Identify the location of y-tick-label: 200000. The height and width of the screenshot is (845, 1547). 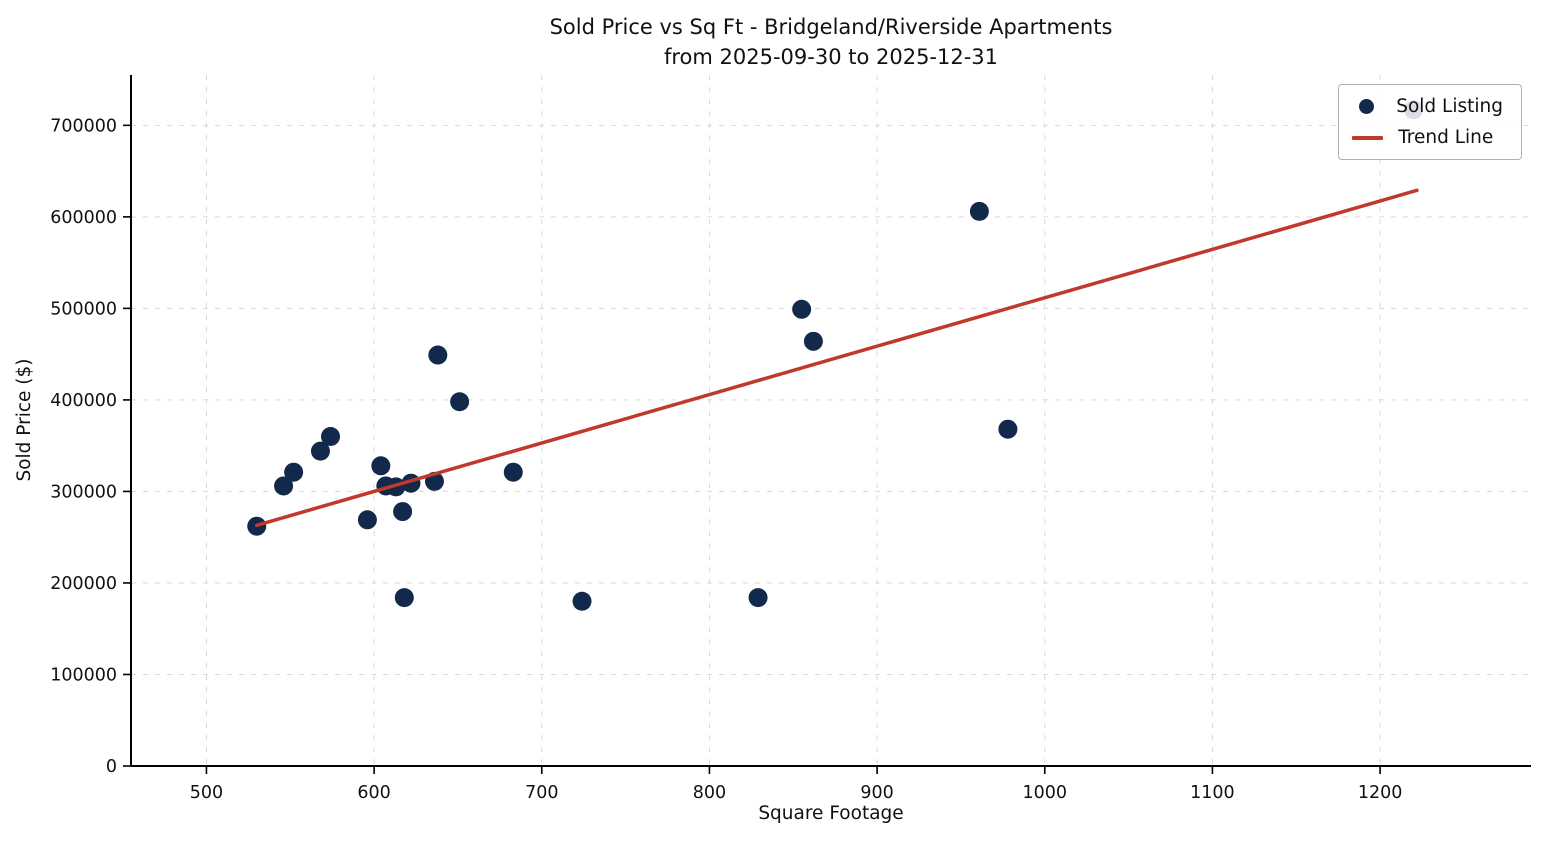
(83, 584).